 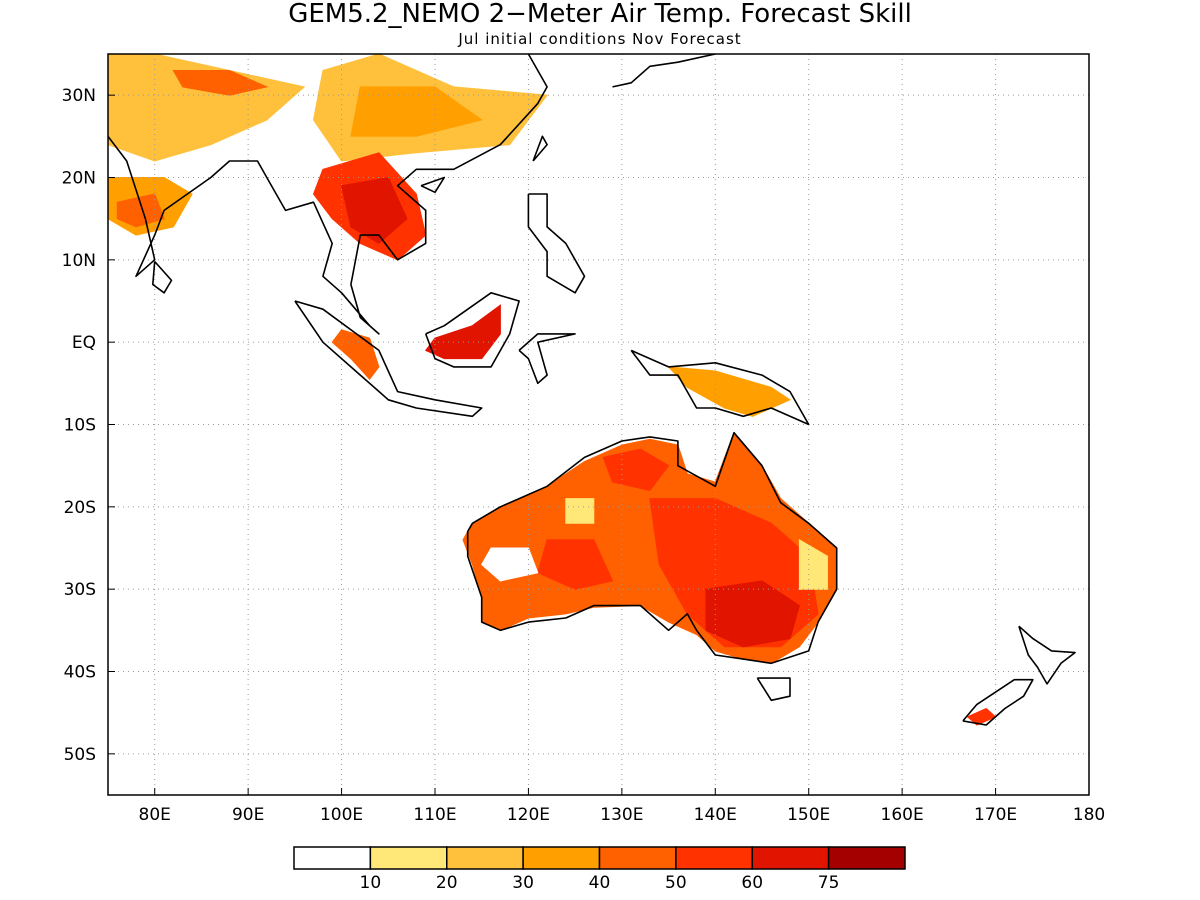 I want to click on skill-region-india_north, so click(x=207, y=108).